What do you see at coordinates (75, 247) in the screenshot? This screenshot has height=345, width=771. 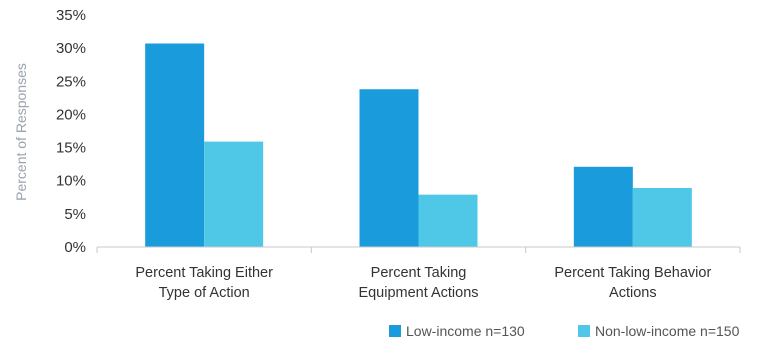 I see `y-tick-label: 0%` at bounding box center [75, 247].